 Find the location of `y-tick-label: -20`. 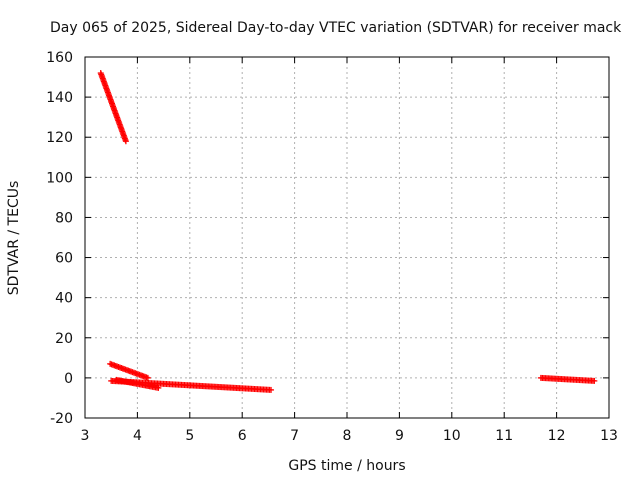

y-tick-label: -20 is located at coordinates (61, 419).